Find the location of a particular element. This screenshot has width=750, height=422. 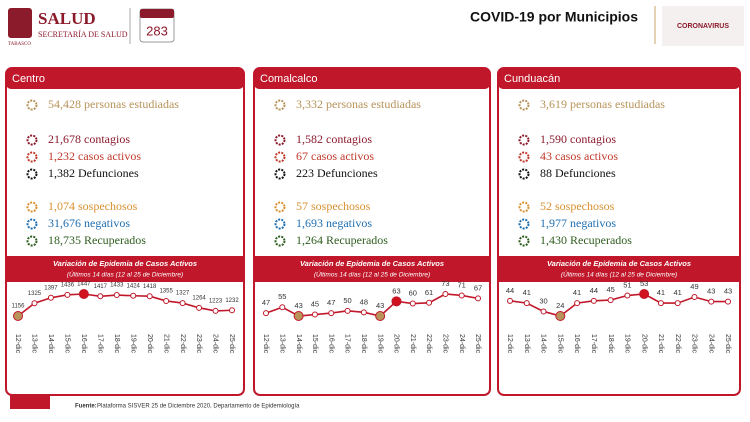

data-label: 1418 is located at coordinates (150, 287).